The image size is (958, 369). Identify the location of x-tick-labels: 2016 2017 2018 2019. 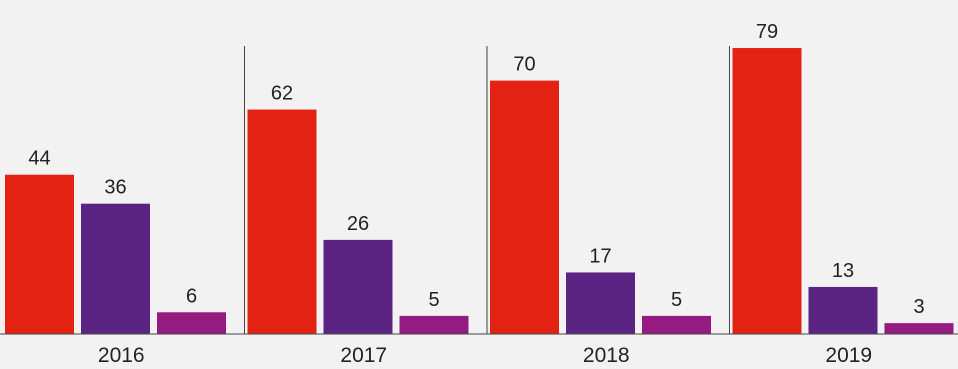
(485, 355).